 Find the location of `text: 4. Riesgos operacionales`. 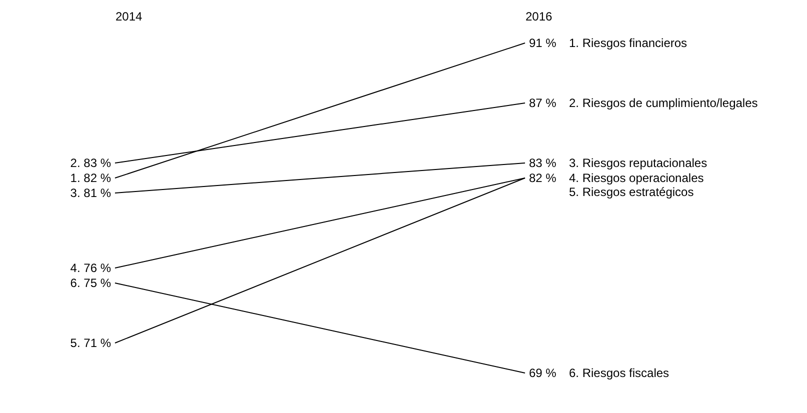

text: 4. Riesgos operacionales is located at coordinates (636, 178).